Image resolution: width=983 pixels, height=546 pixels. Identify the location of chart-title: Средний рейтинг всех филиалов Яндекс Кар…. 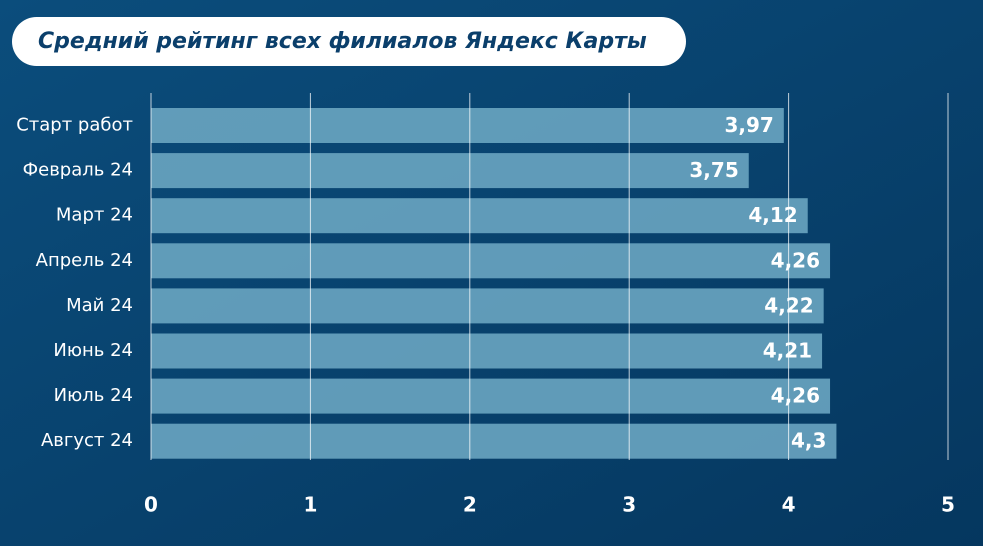
(342, 41).